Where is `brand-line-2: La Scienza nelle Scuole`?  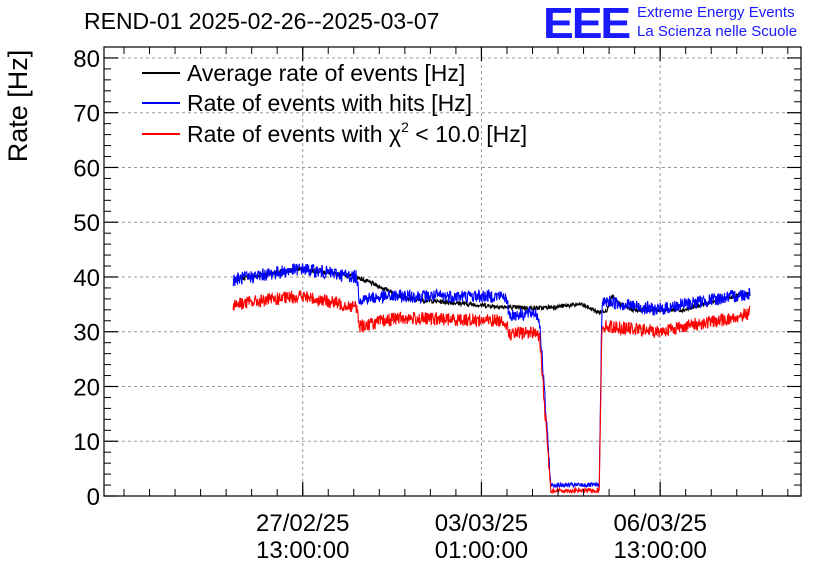 brand-line-2: La Scienza nelle Scuole is located at coordinates (717, 31).